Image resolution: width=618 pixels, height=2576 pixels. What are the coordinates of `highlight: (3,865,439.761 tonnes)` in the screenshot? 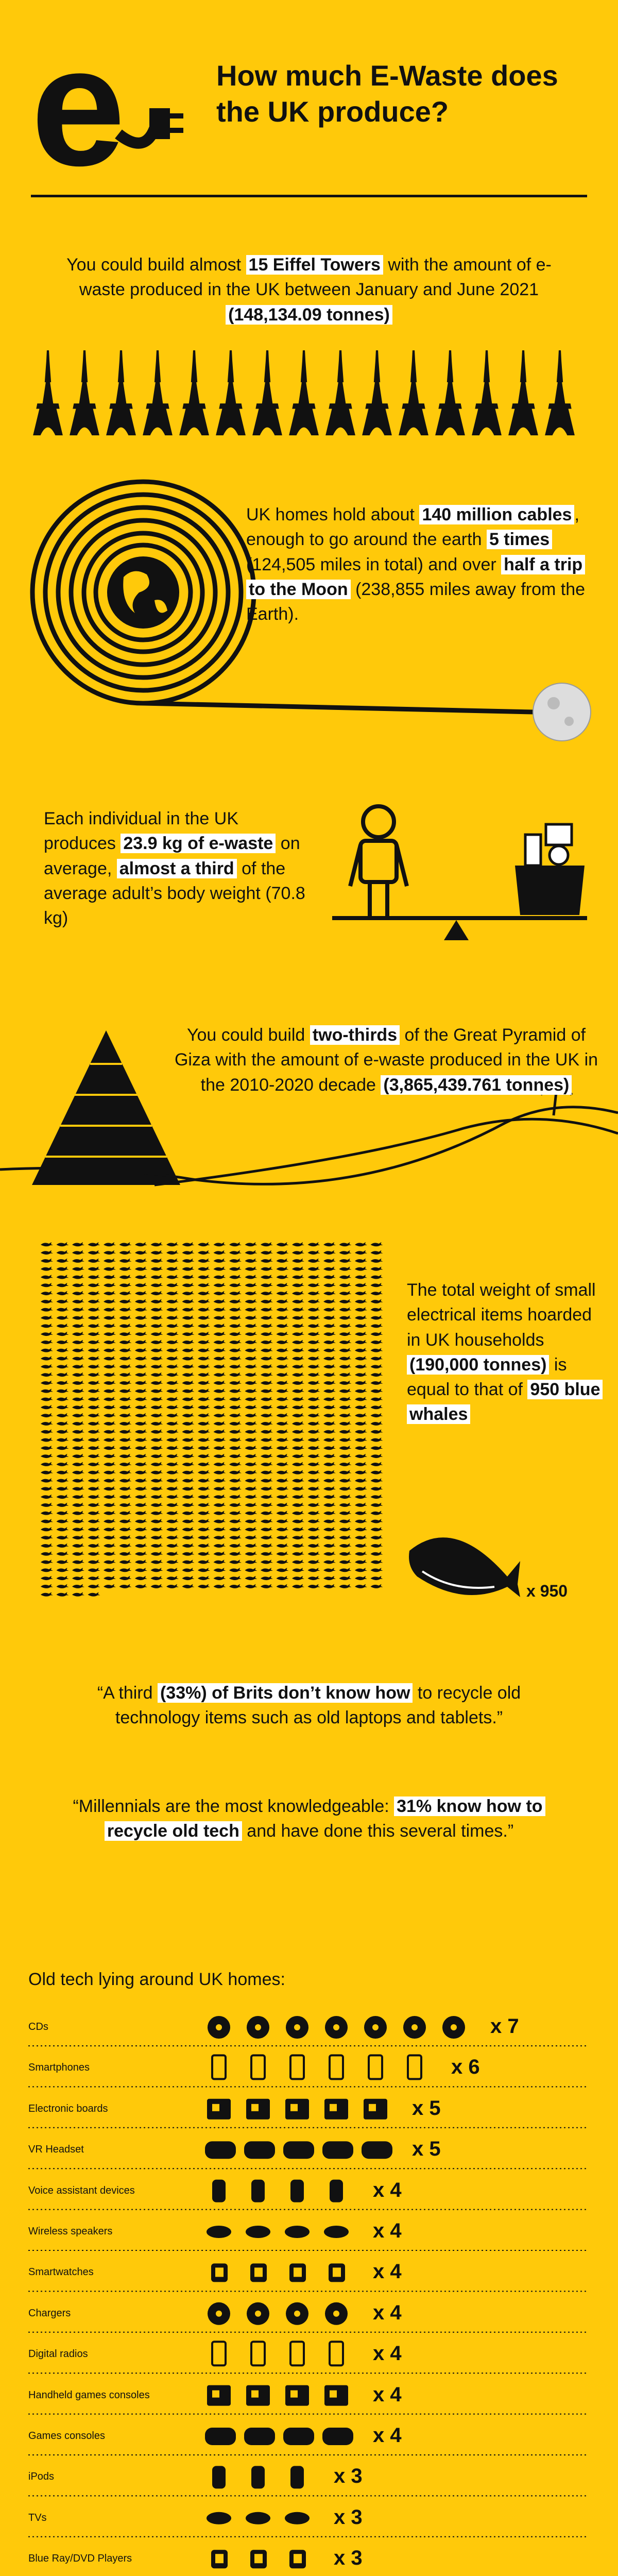 It's located at (477, 1085).